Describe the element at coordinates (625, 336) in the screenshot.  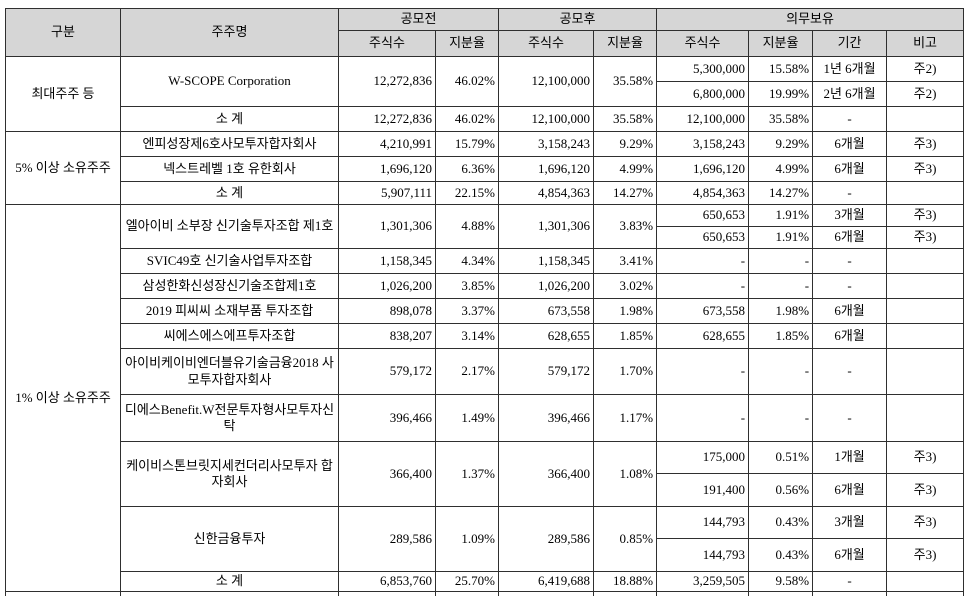
I see `cell-post-ratio: 1.85%` at that location.